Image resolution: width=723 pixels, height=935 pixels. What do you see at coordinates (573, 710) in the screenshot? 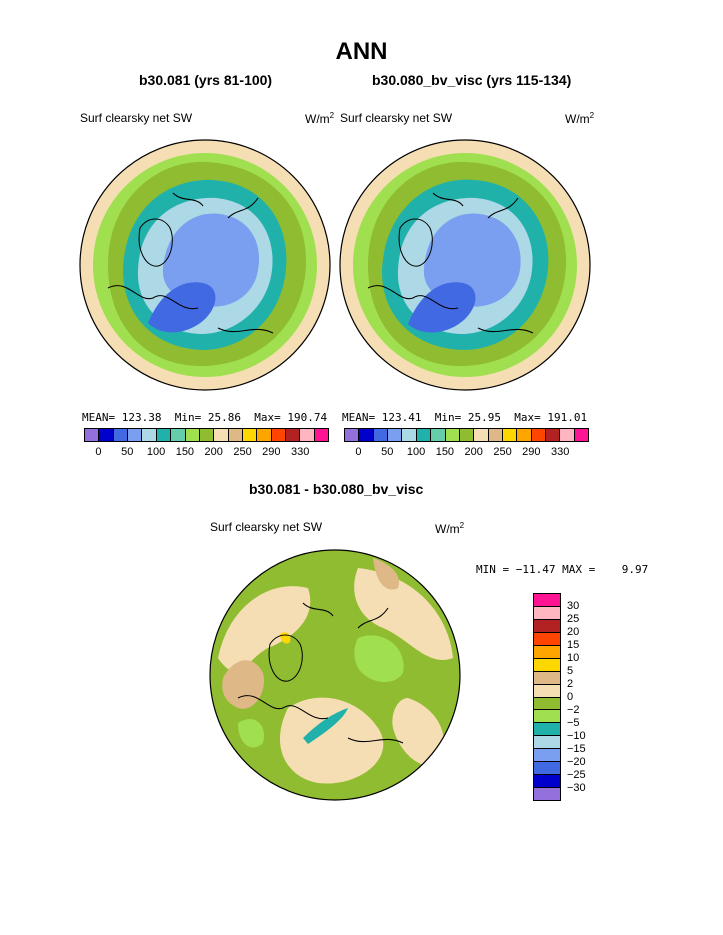
I see `colorbar-tick-label: −2` at bounding box center [573, 710].